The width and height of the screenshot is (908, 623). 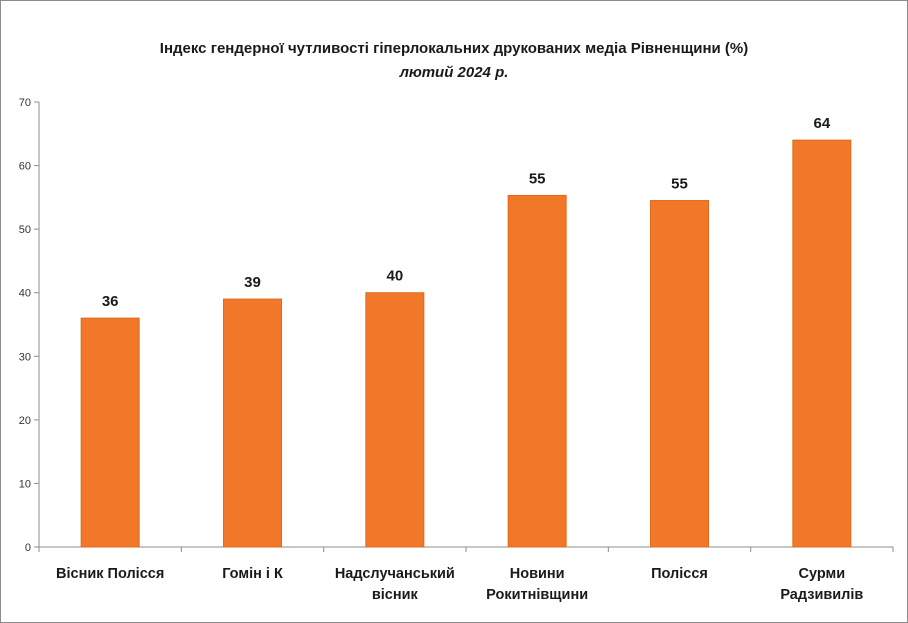 I want to click on x-category-label: Полісся, so click(x=679, y=574).